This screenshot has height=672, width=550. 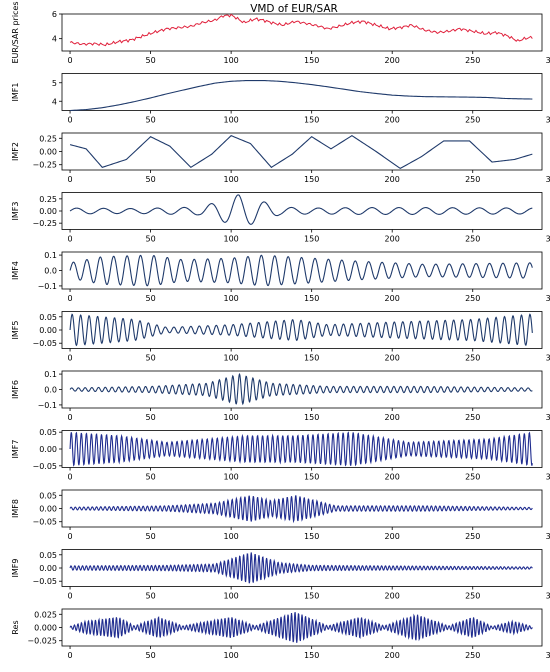 I want to click on y-axis-label: IMF3, so click(x=15, y=211).